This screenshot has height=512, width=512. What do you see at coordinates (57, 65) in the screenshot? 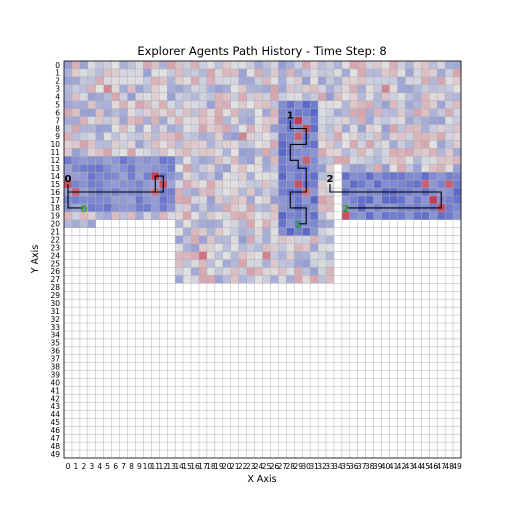
I see `y-tick-label: 0` at bounding box center [57, 65].